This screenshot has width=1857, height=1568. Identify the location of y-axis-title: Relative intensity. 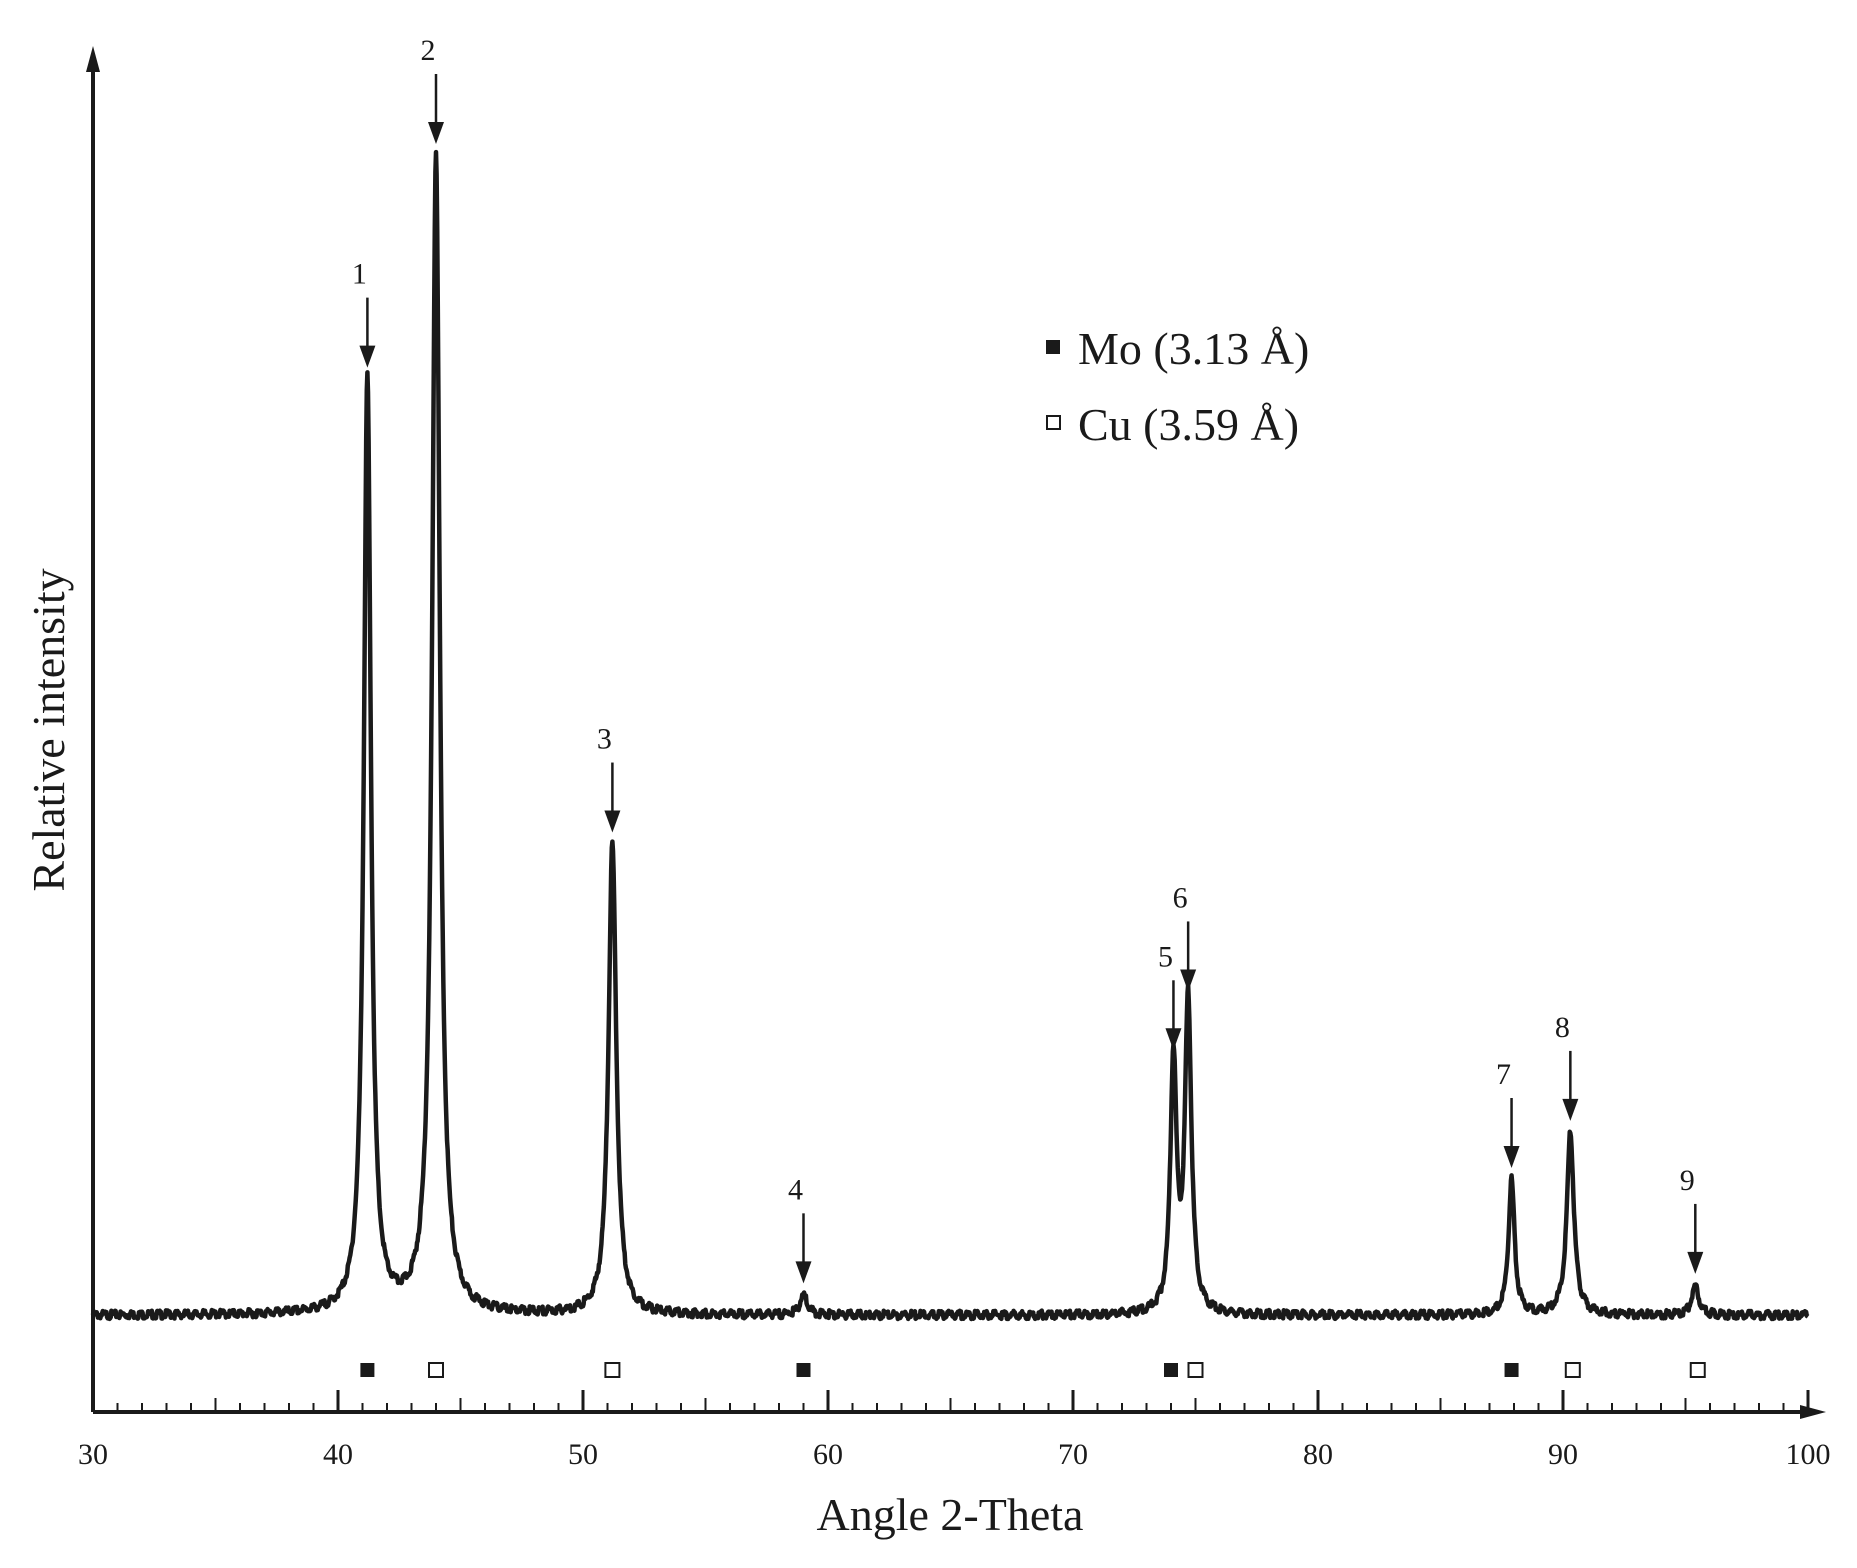
(48, 729).